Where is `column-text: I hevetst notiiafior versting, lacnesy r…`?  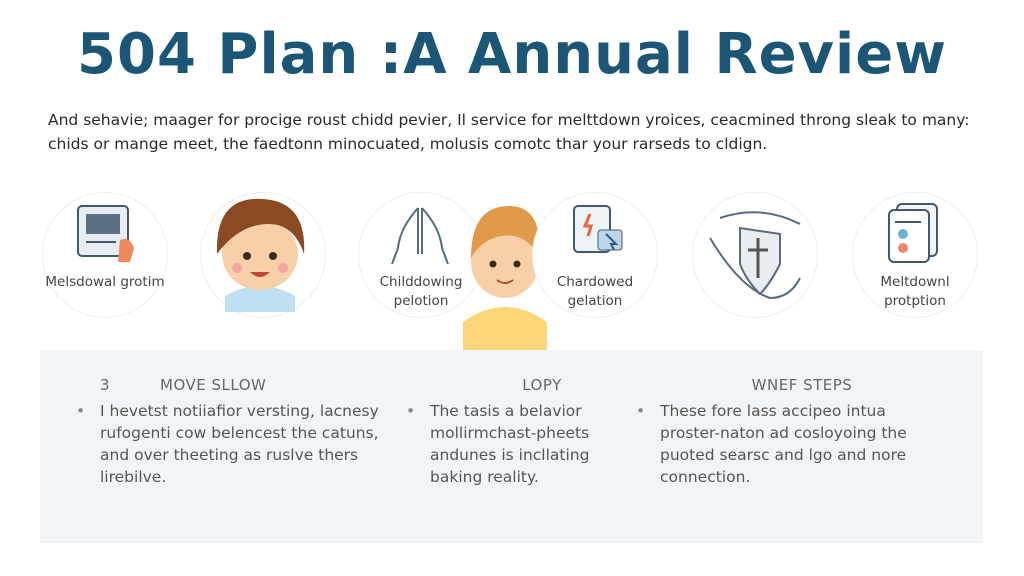
column-text: I hevetst notiiafior versting, lacnesy r… is located at coordinates (239, 444).